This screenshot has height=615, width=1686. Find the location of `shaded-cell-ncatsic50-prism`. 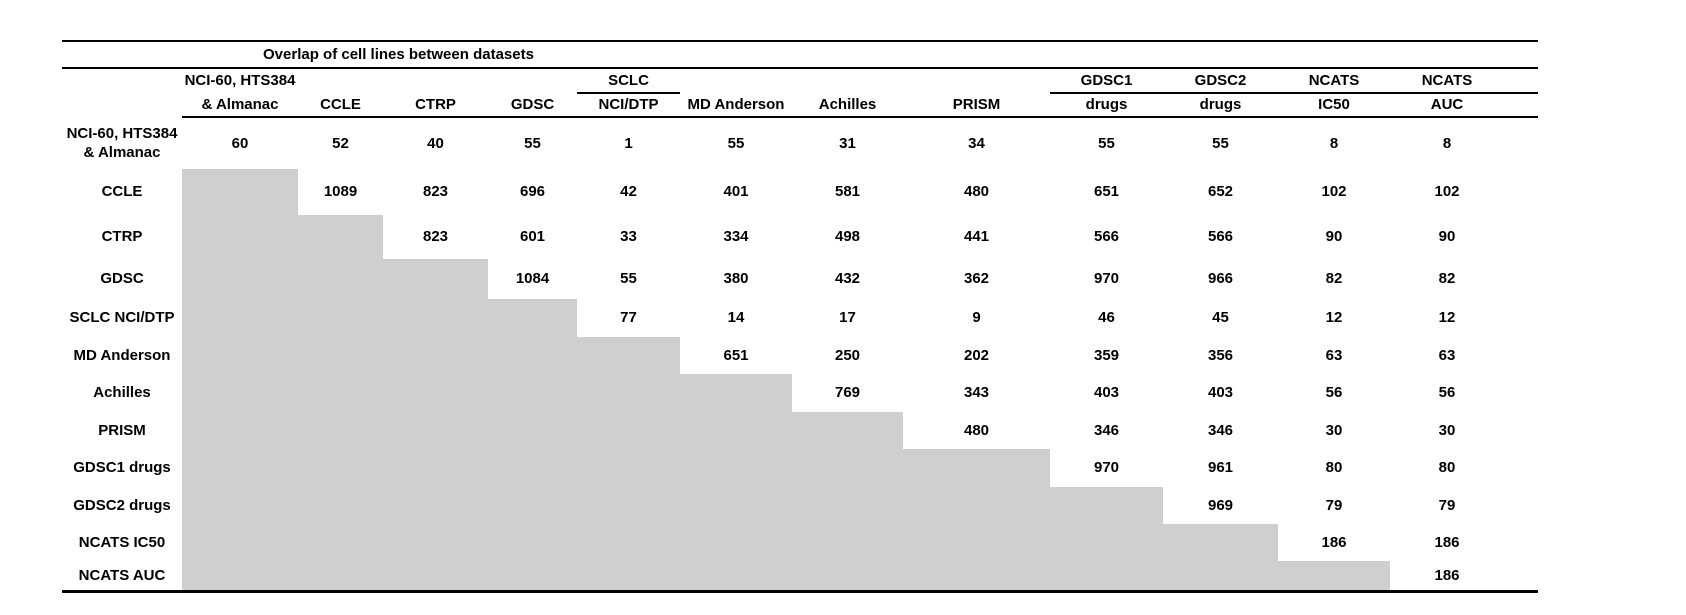

shaded-cell-ncatsic50-prism is located at coordinates (976, 542).